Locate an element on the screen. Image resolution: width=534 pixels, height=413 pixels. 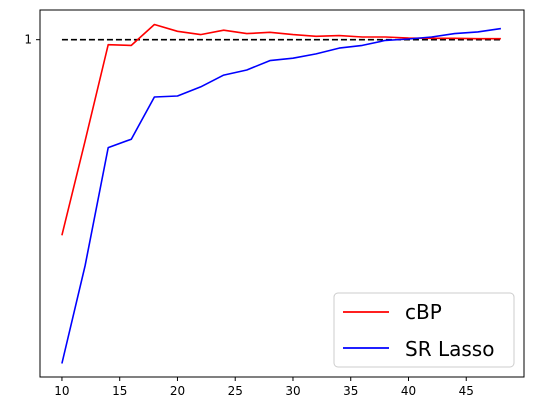
x-tick-label: 25 is located at coordinates (235, 391).